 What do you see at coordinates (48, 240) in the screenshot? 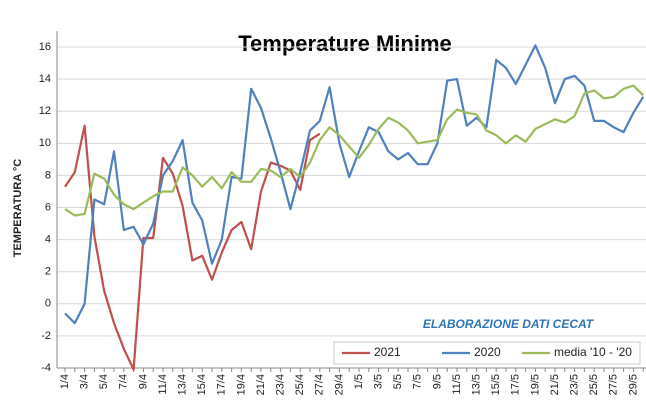
I see `y-tick-label: 4` at bounding box center [48, 240].